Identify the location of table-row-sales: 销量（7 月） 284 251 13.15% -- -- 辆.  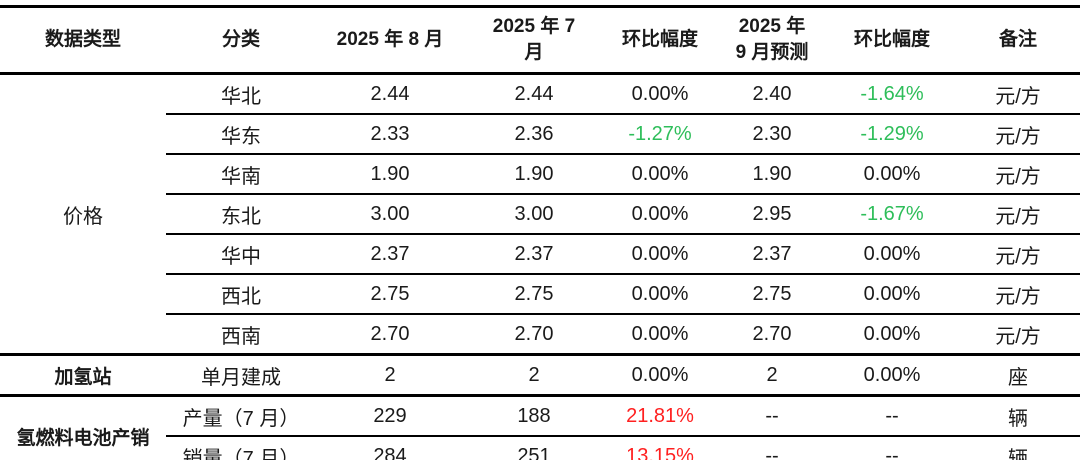
(540, 447).